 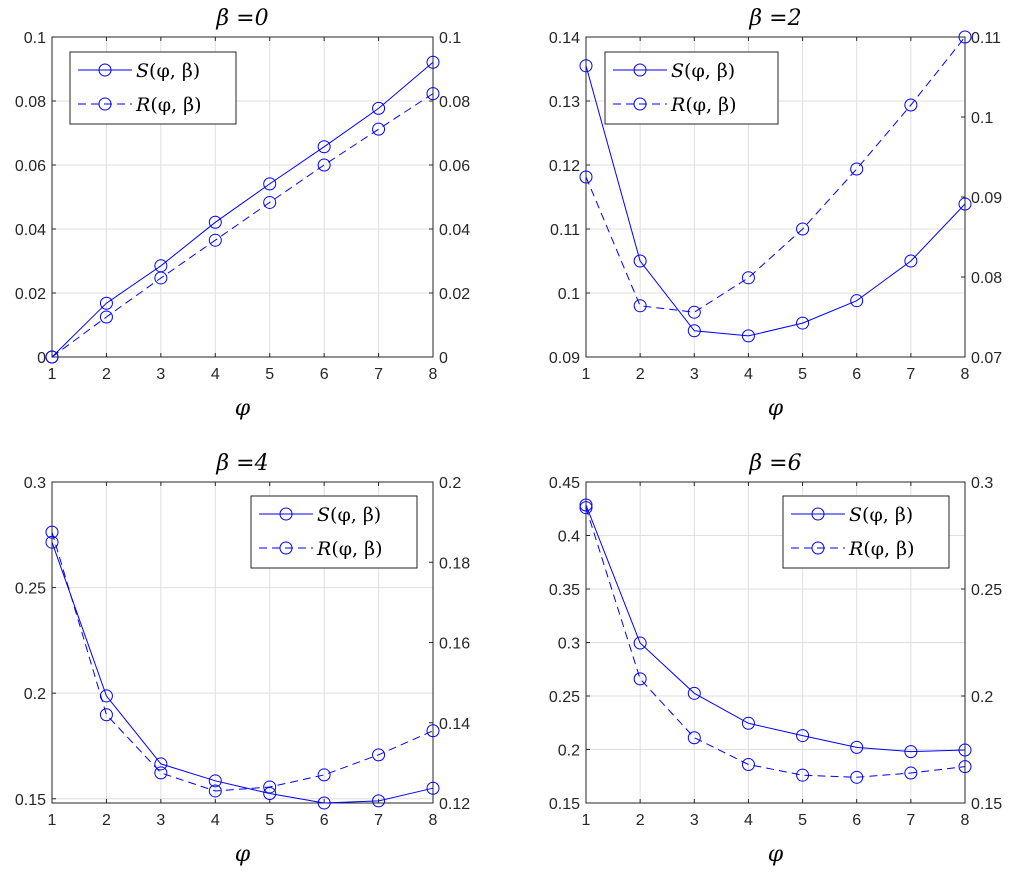 What do you see at coordinates (334, 532) in the screenshot?
I see `legend: S(φ, β) R(φ, β)` at bounding box center [334, 532].